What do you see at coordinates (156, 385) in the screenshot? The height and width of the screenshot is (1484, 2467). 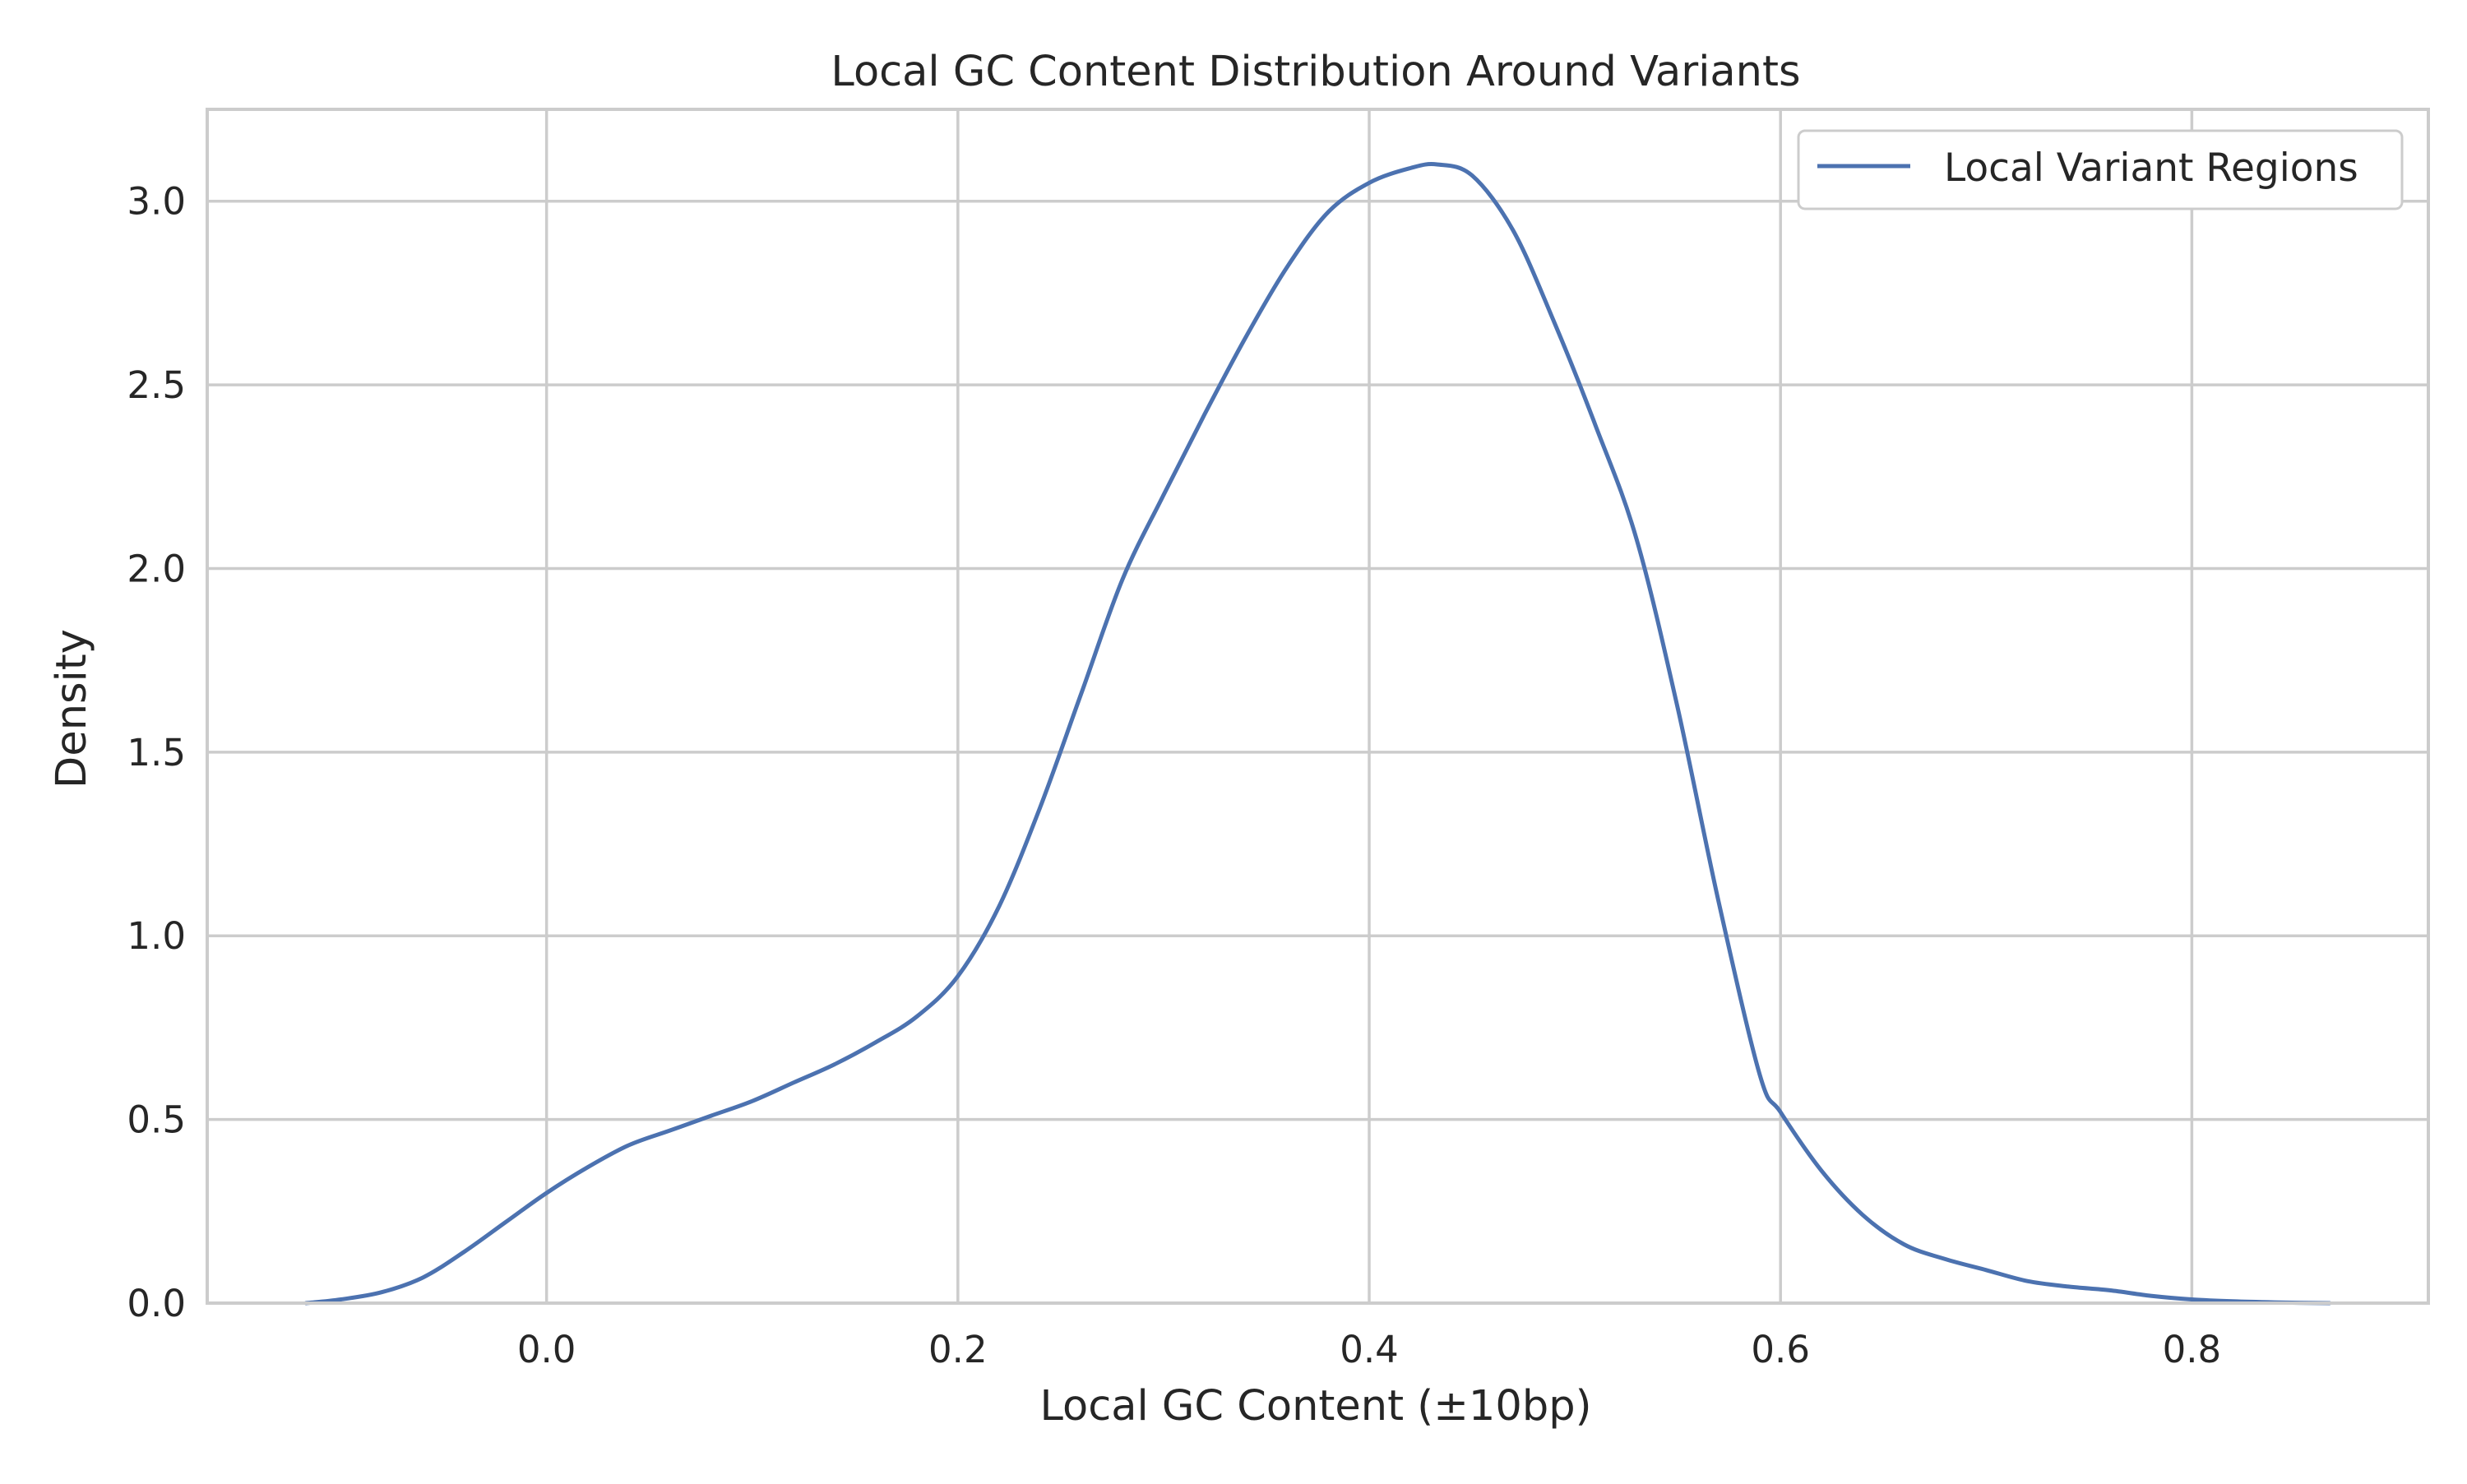 I see `y-tick-label: 2.5` at bounding box center [156, 385].